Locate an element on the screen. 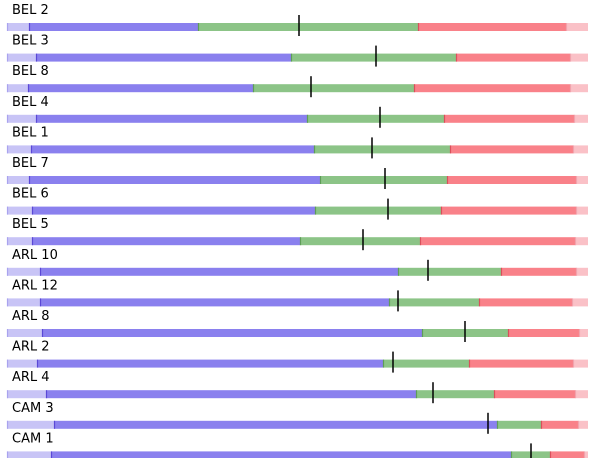 The width and height of the screenshot is (600, 458). chart-row: CAM 1 is located at coordinates (297, 444).